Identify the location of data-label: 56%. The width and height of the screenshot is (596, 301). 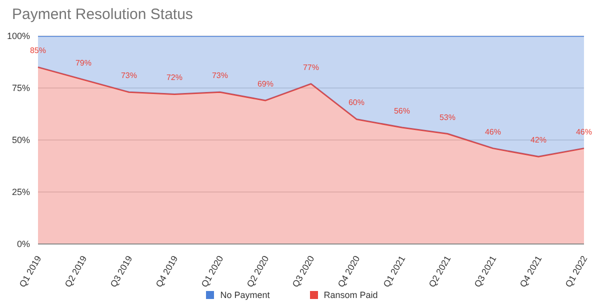
(402, 111).